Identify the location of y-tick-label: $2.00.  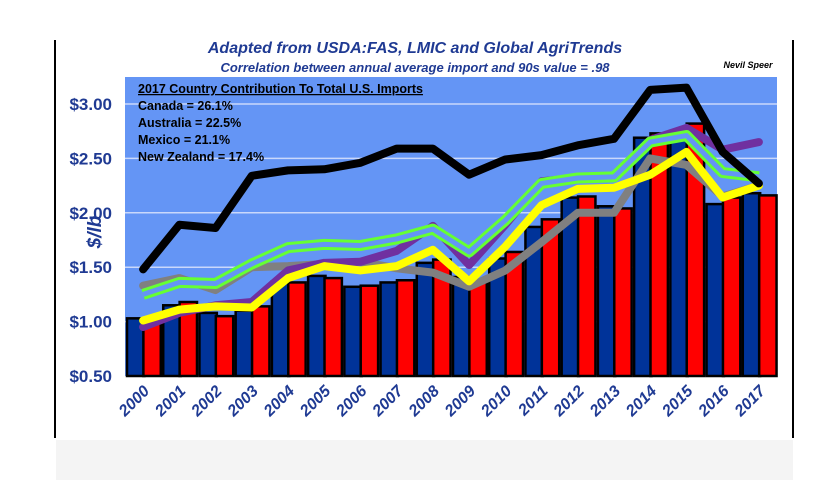
(90, 213).